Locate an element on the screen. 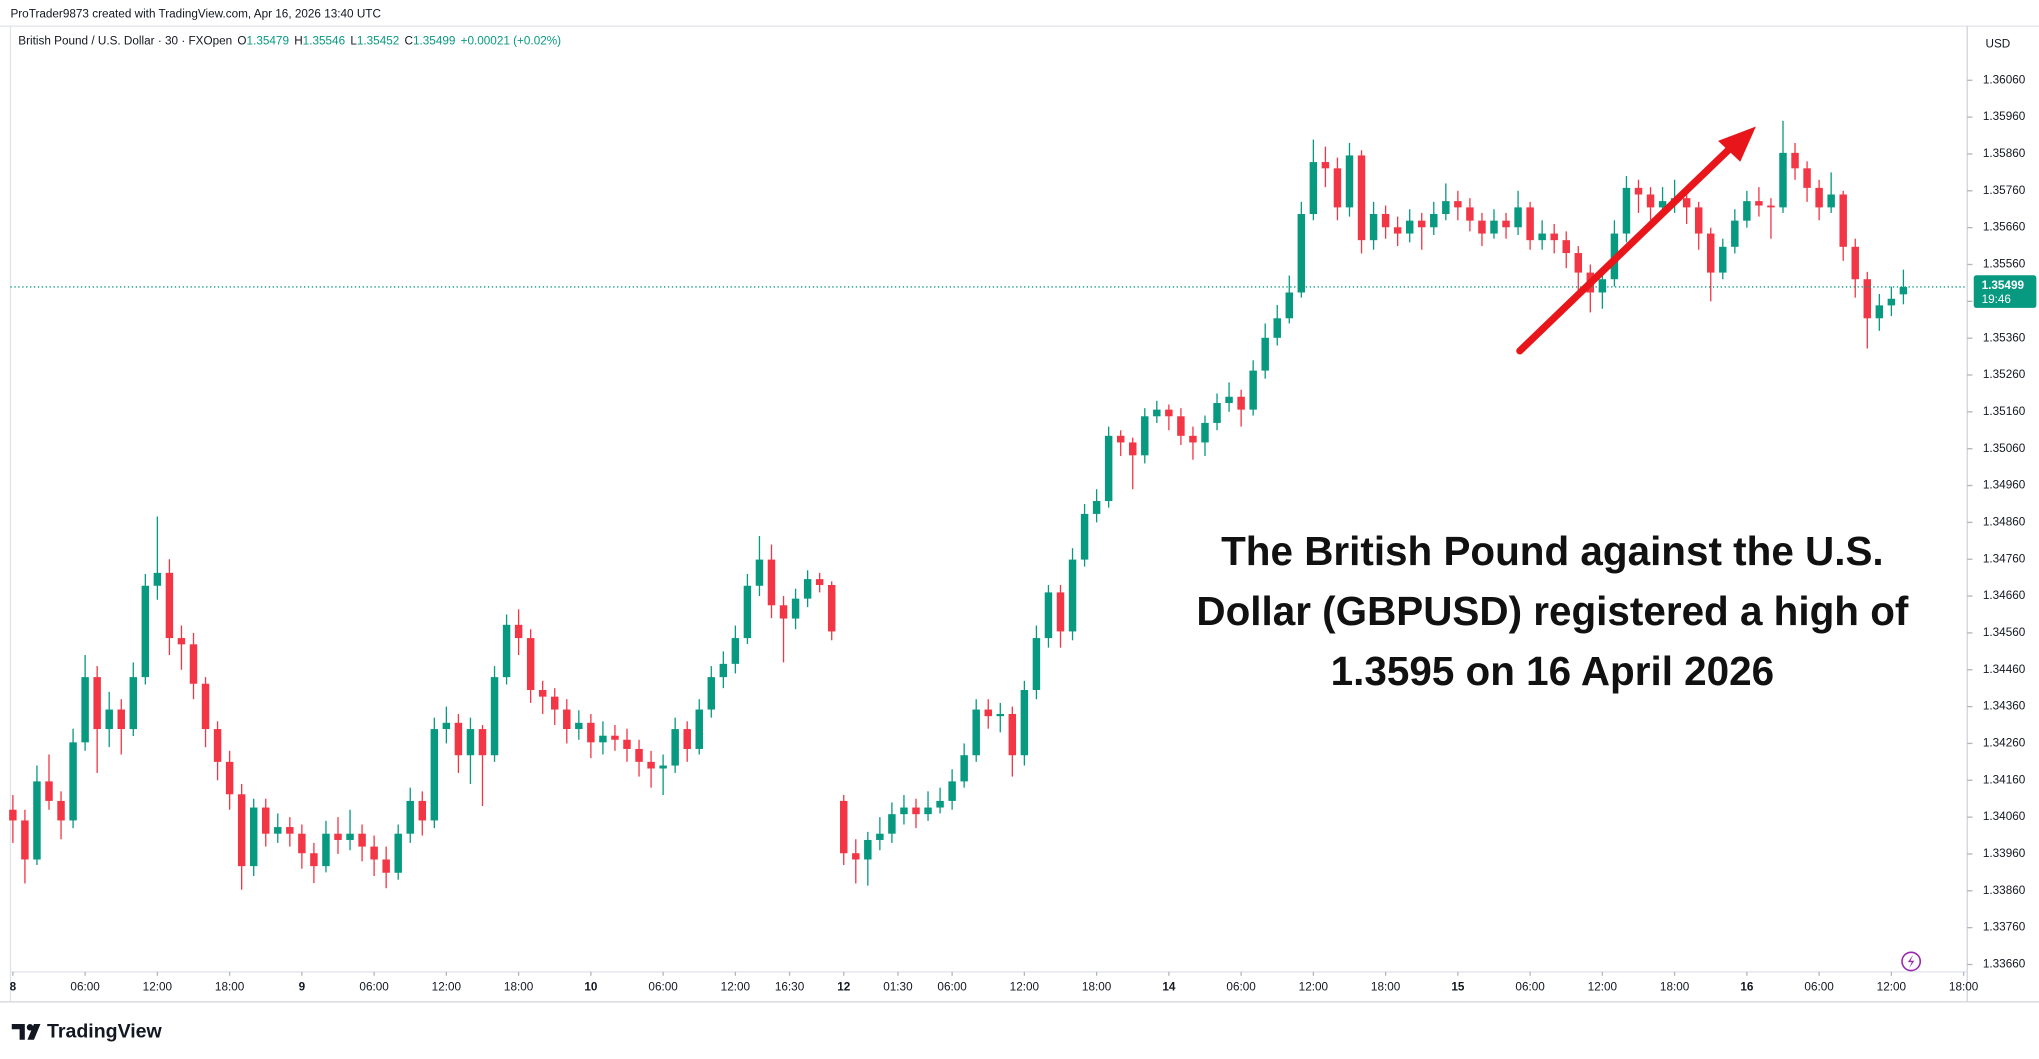 This screenshot has height=1059, width=2039. y-tick-label: 1.33760 is located at coordinates (2004, 927).